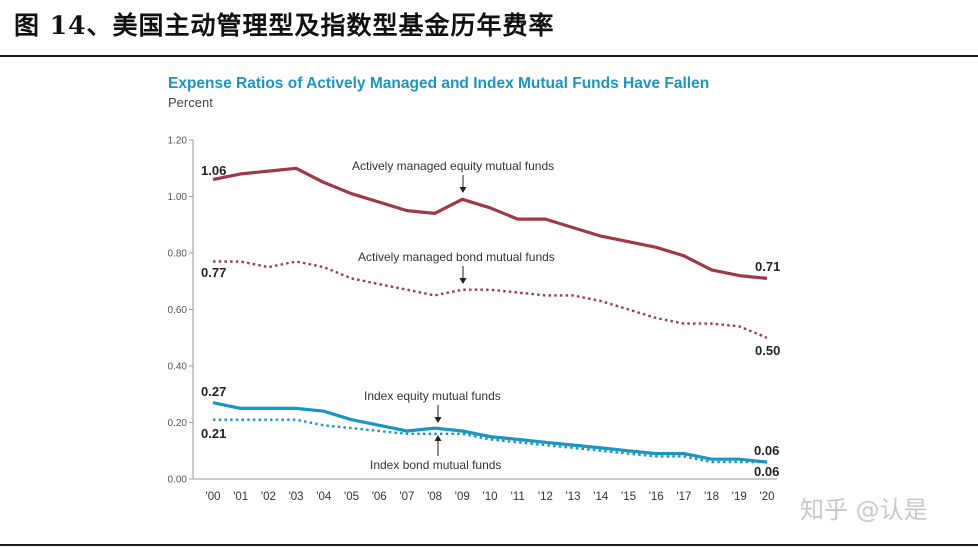 This screenshot has width=978, height=548. I want to click on y-tick-label: 1.20, so click(178, 141).